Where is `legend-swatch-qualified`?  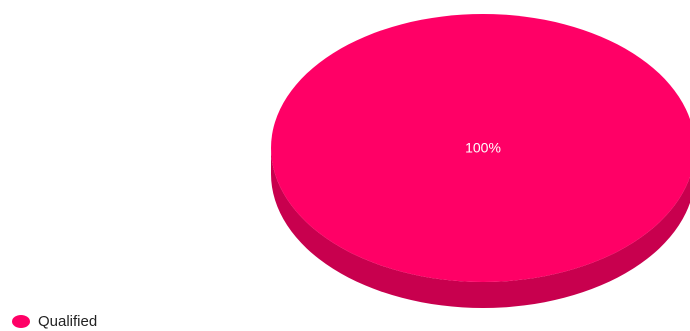 legend-swatch-qualified is located at coordinates (21, 321).